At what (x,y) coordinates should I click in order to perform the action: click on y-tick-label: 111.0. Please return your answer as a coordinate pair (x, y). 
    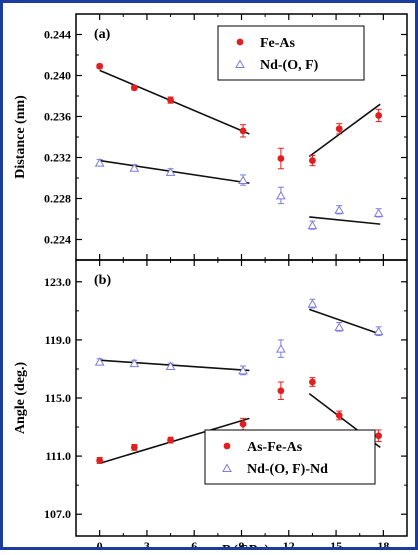
    Looking at the image, I should click on (58, 456).